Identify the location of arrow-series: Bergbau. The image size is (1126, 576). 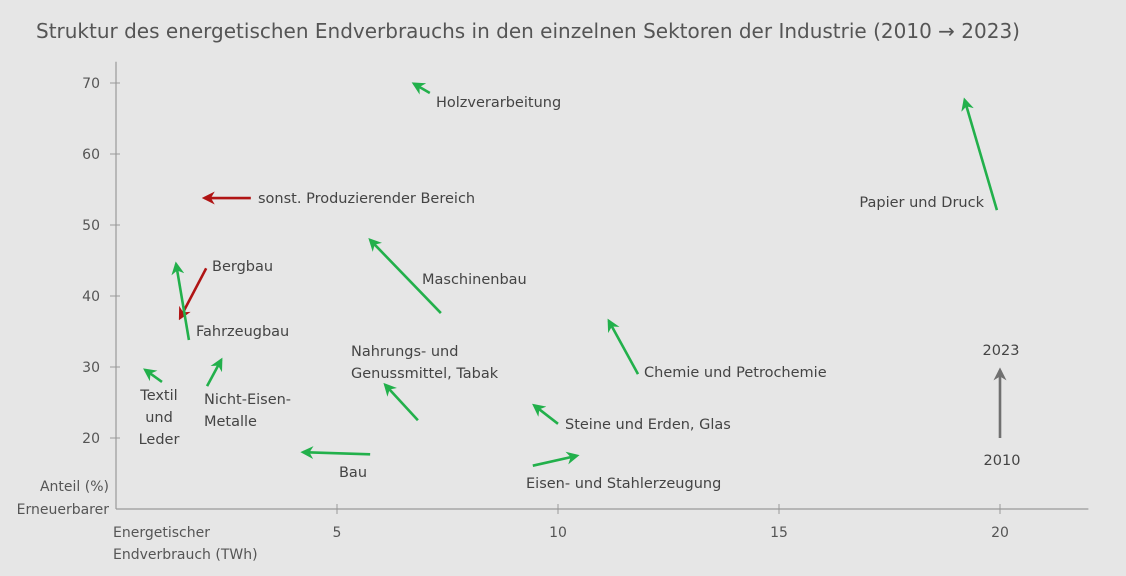
(225, 290).